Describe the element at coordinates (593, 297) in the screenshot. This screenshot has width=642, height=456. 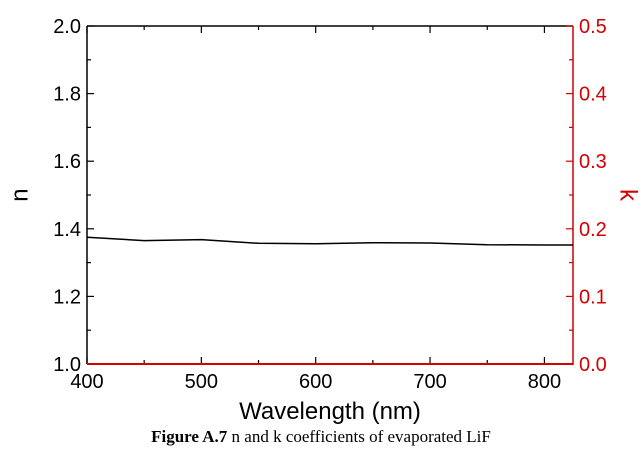
I see `y-right-tick-label: 0.1` at that location.